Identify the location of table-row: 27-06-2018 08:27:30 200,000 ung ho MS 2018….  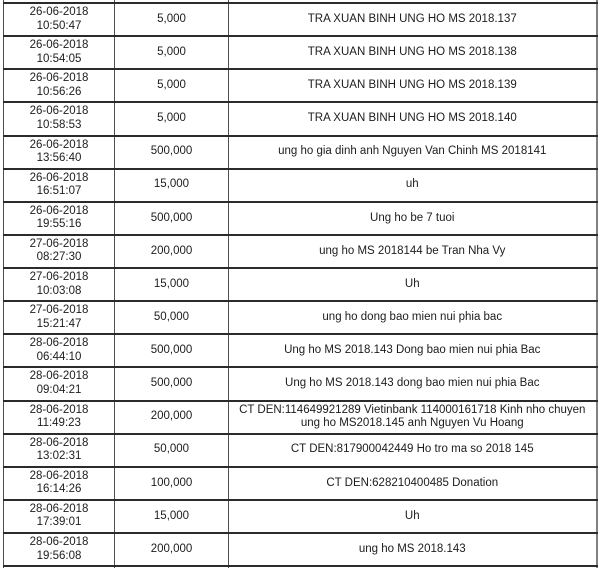
(300, 251).